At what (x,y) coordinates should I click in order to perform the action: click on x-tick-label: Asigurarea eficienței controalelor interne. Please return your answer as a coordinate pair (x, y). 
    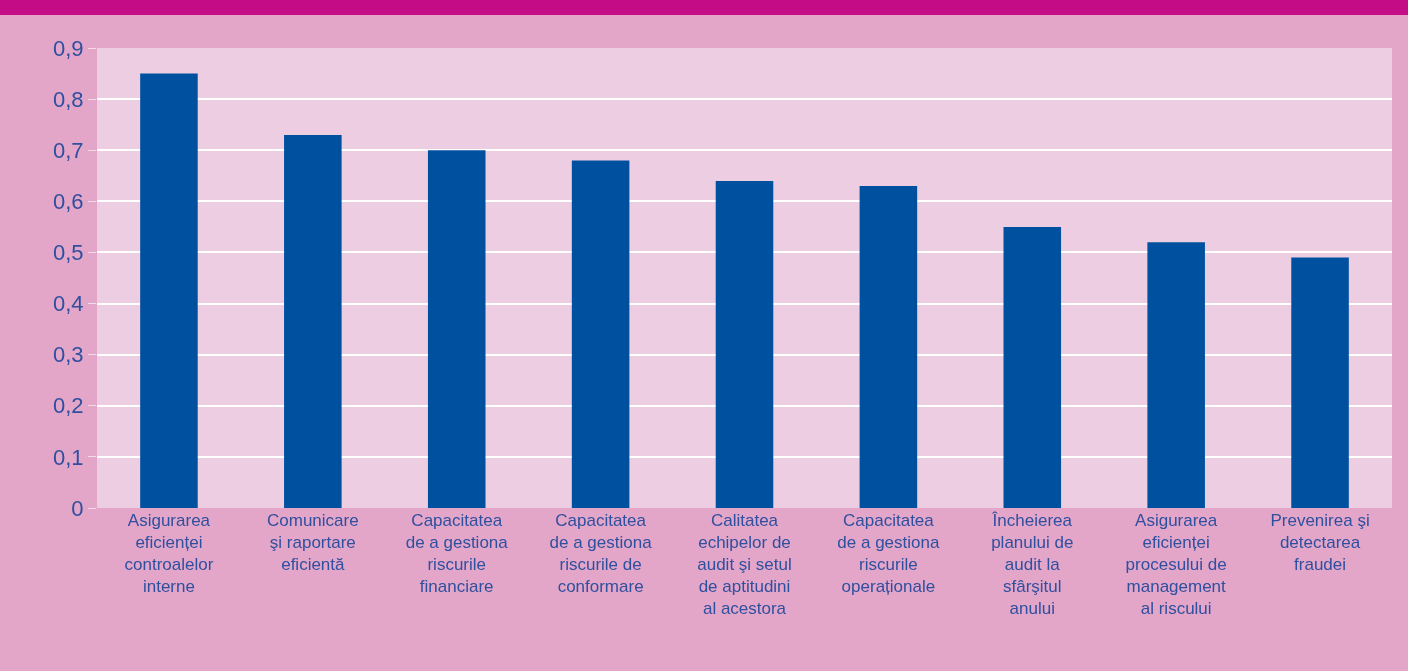
    Looking at the image, I should click on (169, 554).